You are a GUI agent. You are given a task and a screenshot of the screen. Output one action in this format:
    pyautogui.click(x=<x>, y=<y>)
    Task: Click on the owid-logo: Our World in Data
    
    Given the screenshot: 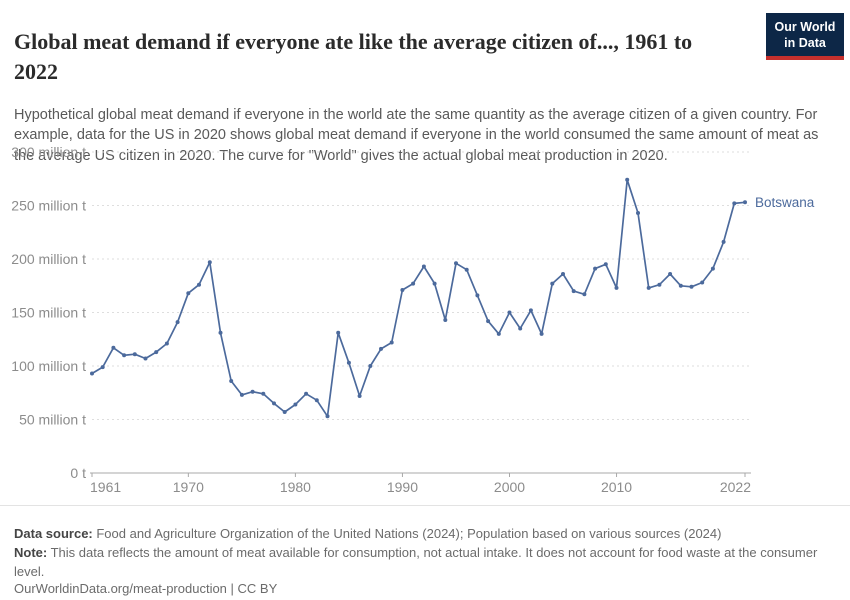 What is the action you would take?
    pyautogui.click(x=805, y=36)
    